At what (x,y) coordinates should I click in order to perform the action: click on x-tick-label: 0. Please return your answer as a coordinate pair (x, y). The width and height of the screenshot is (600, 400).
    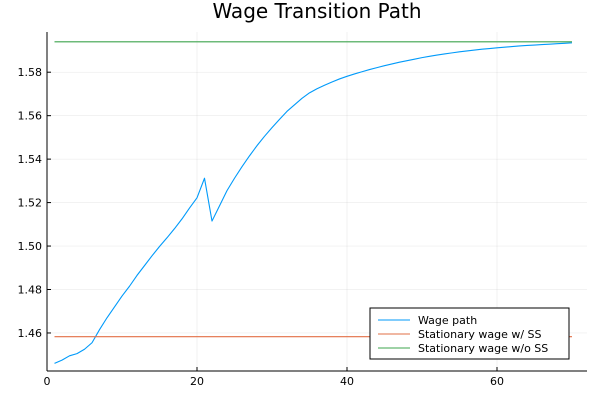
    Looking at the image, I should click on (47, 381).